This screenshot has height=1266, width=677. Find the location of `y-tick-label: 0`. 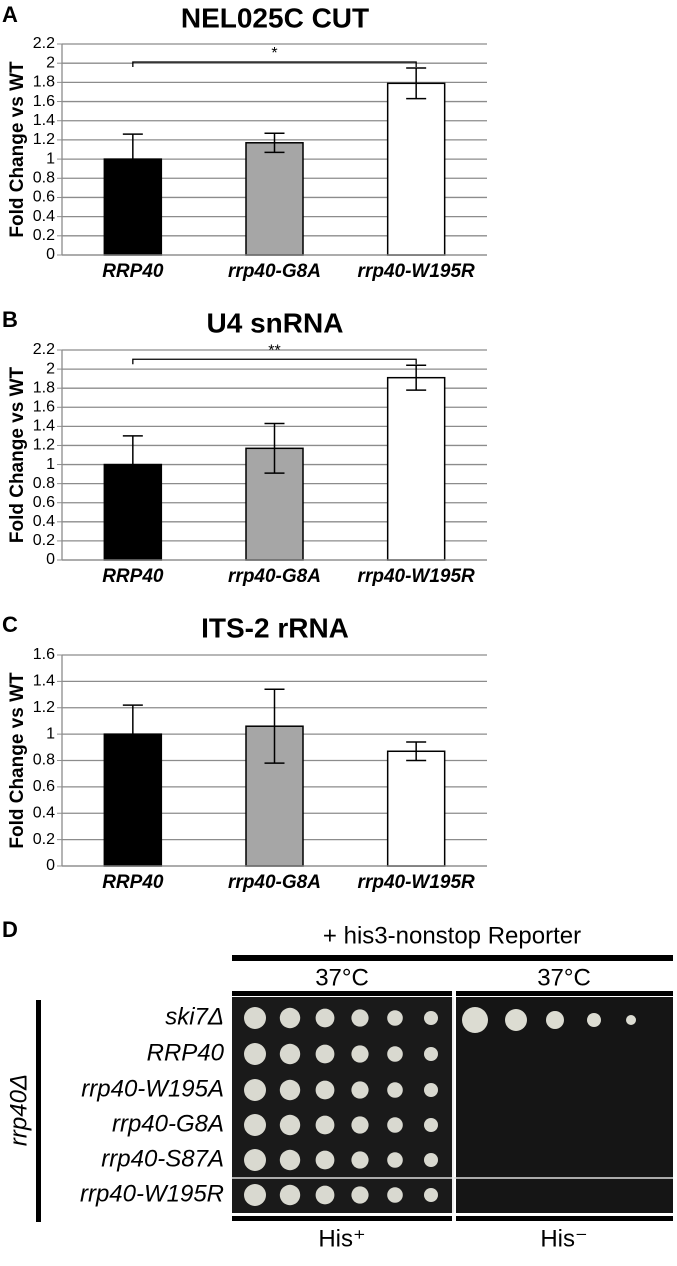

y-tick-label: 0 is located at coordinates (50, 865).